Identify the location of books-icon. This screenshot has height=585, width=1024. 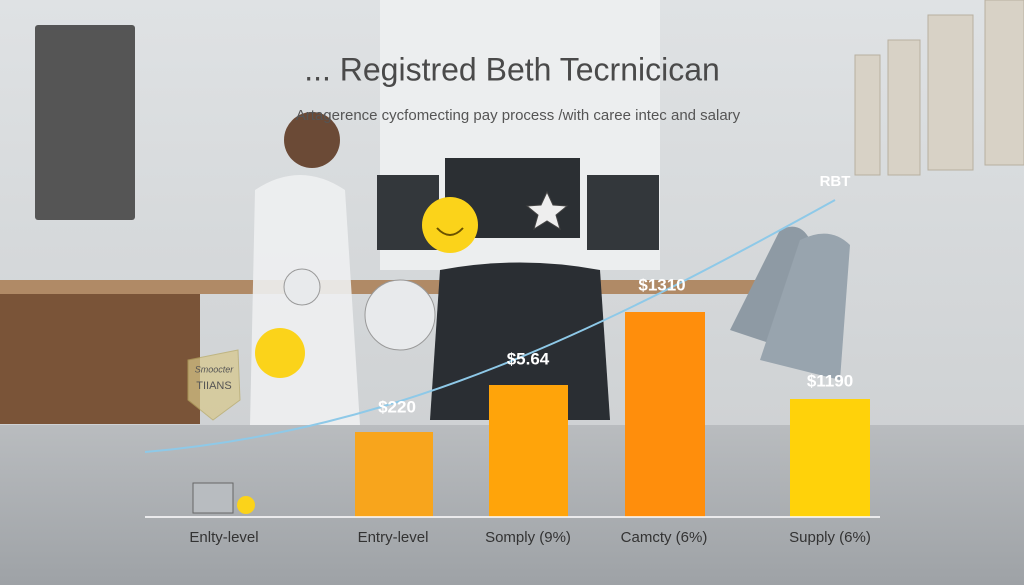
(213, 498).